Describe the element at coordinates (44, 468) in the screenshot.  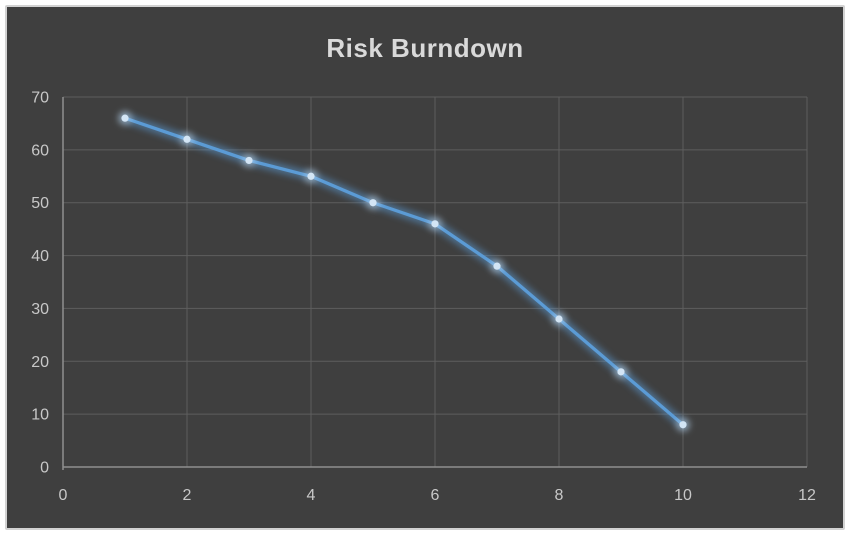
I see `y-axis-tick-label: 0` at that location.